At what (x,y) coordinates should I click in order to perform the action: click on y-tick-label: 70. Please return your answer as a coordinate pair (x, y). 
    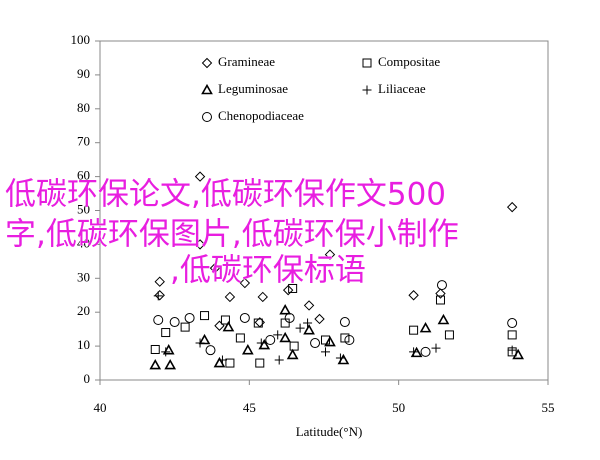
    Looking at the image, I should click on (83, 141).